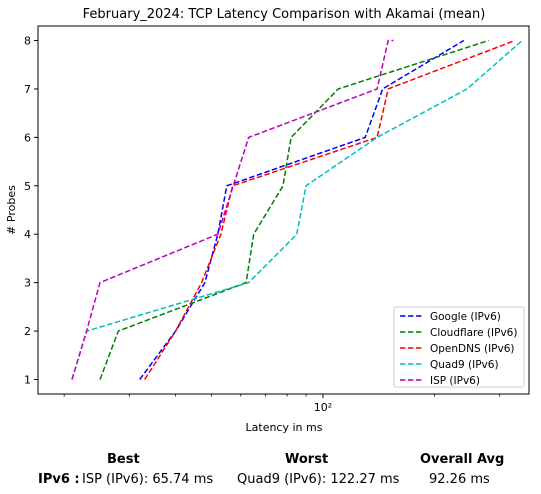 The width and height of the screenshot is (541, 494). I want to click on legend-label-1: Cloudflare (IPv6), so click(473, 333).